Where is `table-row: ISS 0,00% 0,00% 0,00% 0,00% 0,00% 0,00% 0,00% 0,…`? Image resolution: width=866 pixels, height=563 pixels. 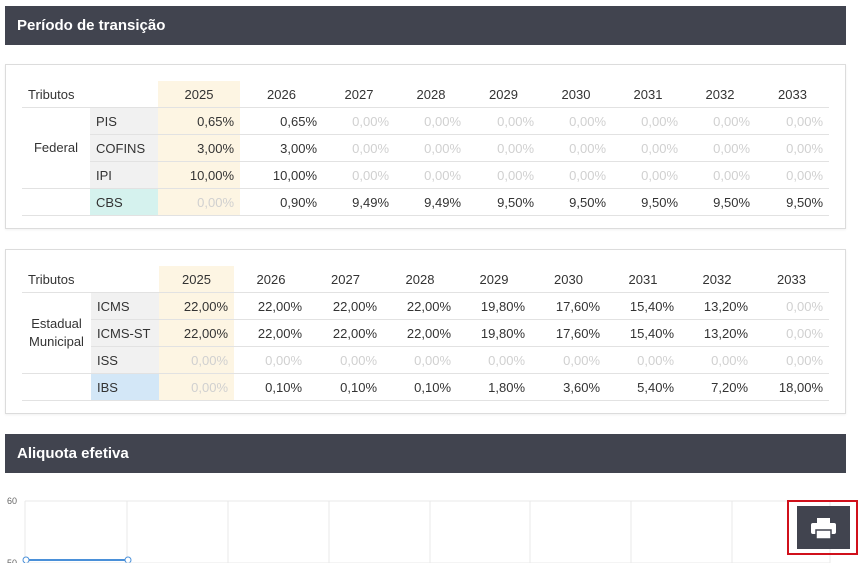
table-row: ISS 0,00% 0,00% 0,00% 0,00% 0,00% 0,00% 0,00% 0,… is located at coordinates (426, 360).